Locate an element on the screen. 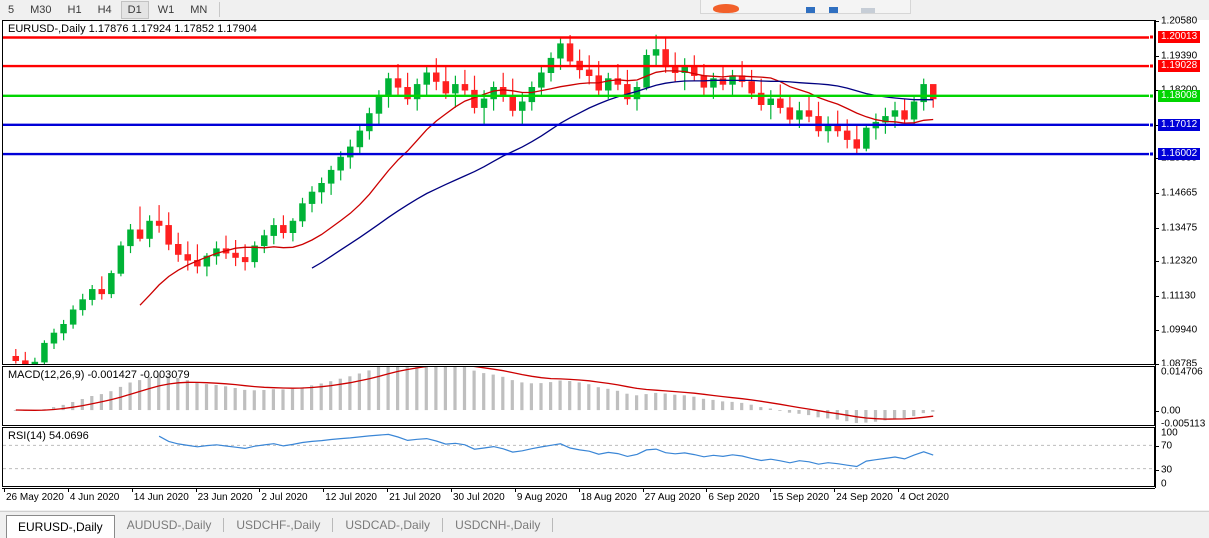  timeframe-button-m30: M30 is located at coordinates (41, 9).